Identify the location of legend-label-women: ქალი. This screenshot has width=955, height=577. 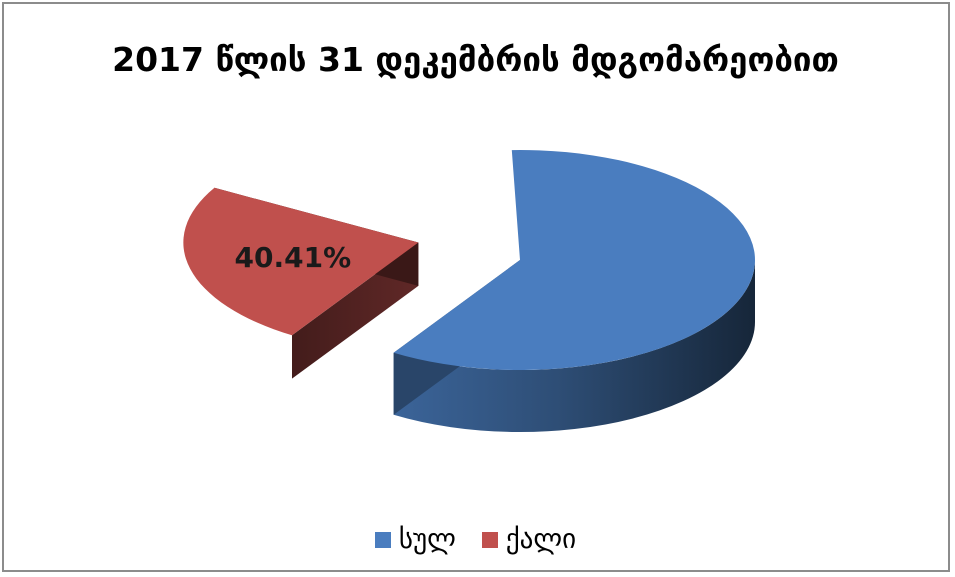
(541, 539).